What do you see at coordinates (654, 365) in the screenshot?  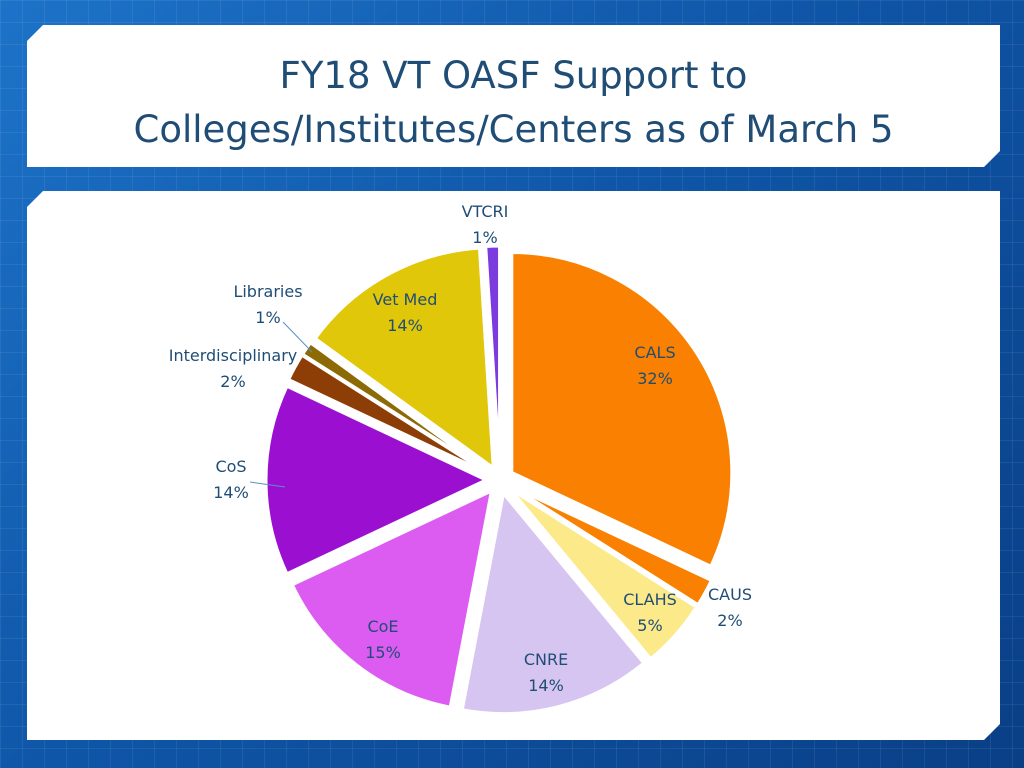 I see `data-label-cals: CALS 32%` at bounding box center [654, 365].